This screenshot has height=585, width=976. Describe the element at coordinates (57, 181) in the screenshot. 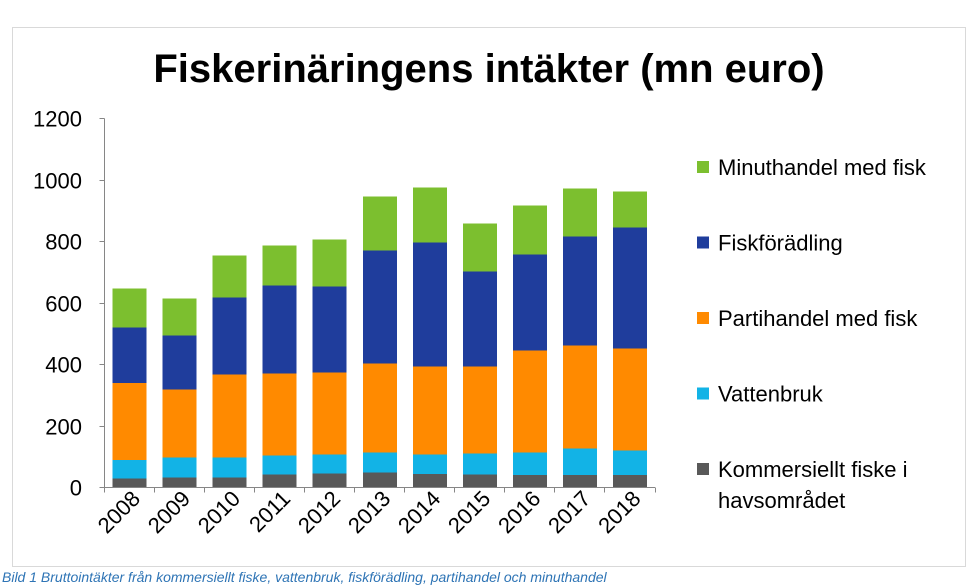

I see `y-tick-label: 1000` at that location.